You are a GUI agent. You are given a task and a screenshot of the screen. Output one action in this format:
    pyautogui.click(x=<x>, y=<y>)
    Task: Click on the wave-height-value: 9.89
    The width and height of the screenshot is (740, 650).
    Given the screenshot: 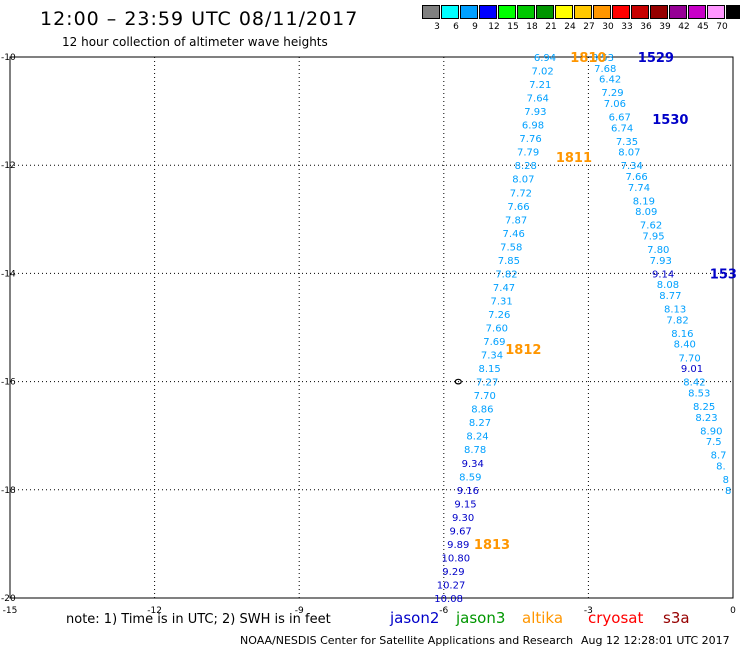 What is the action you would take?
    pyautogui.click(x=458, y=545)
    